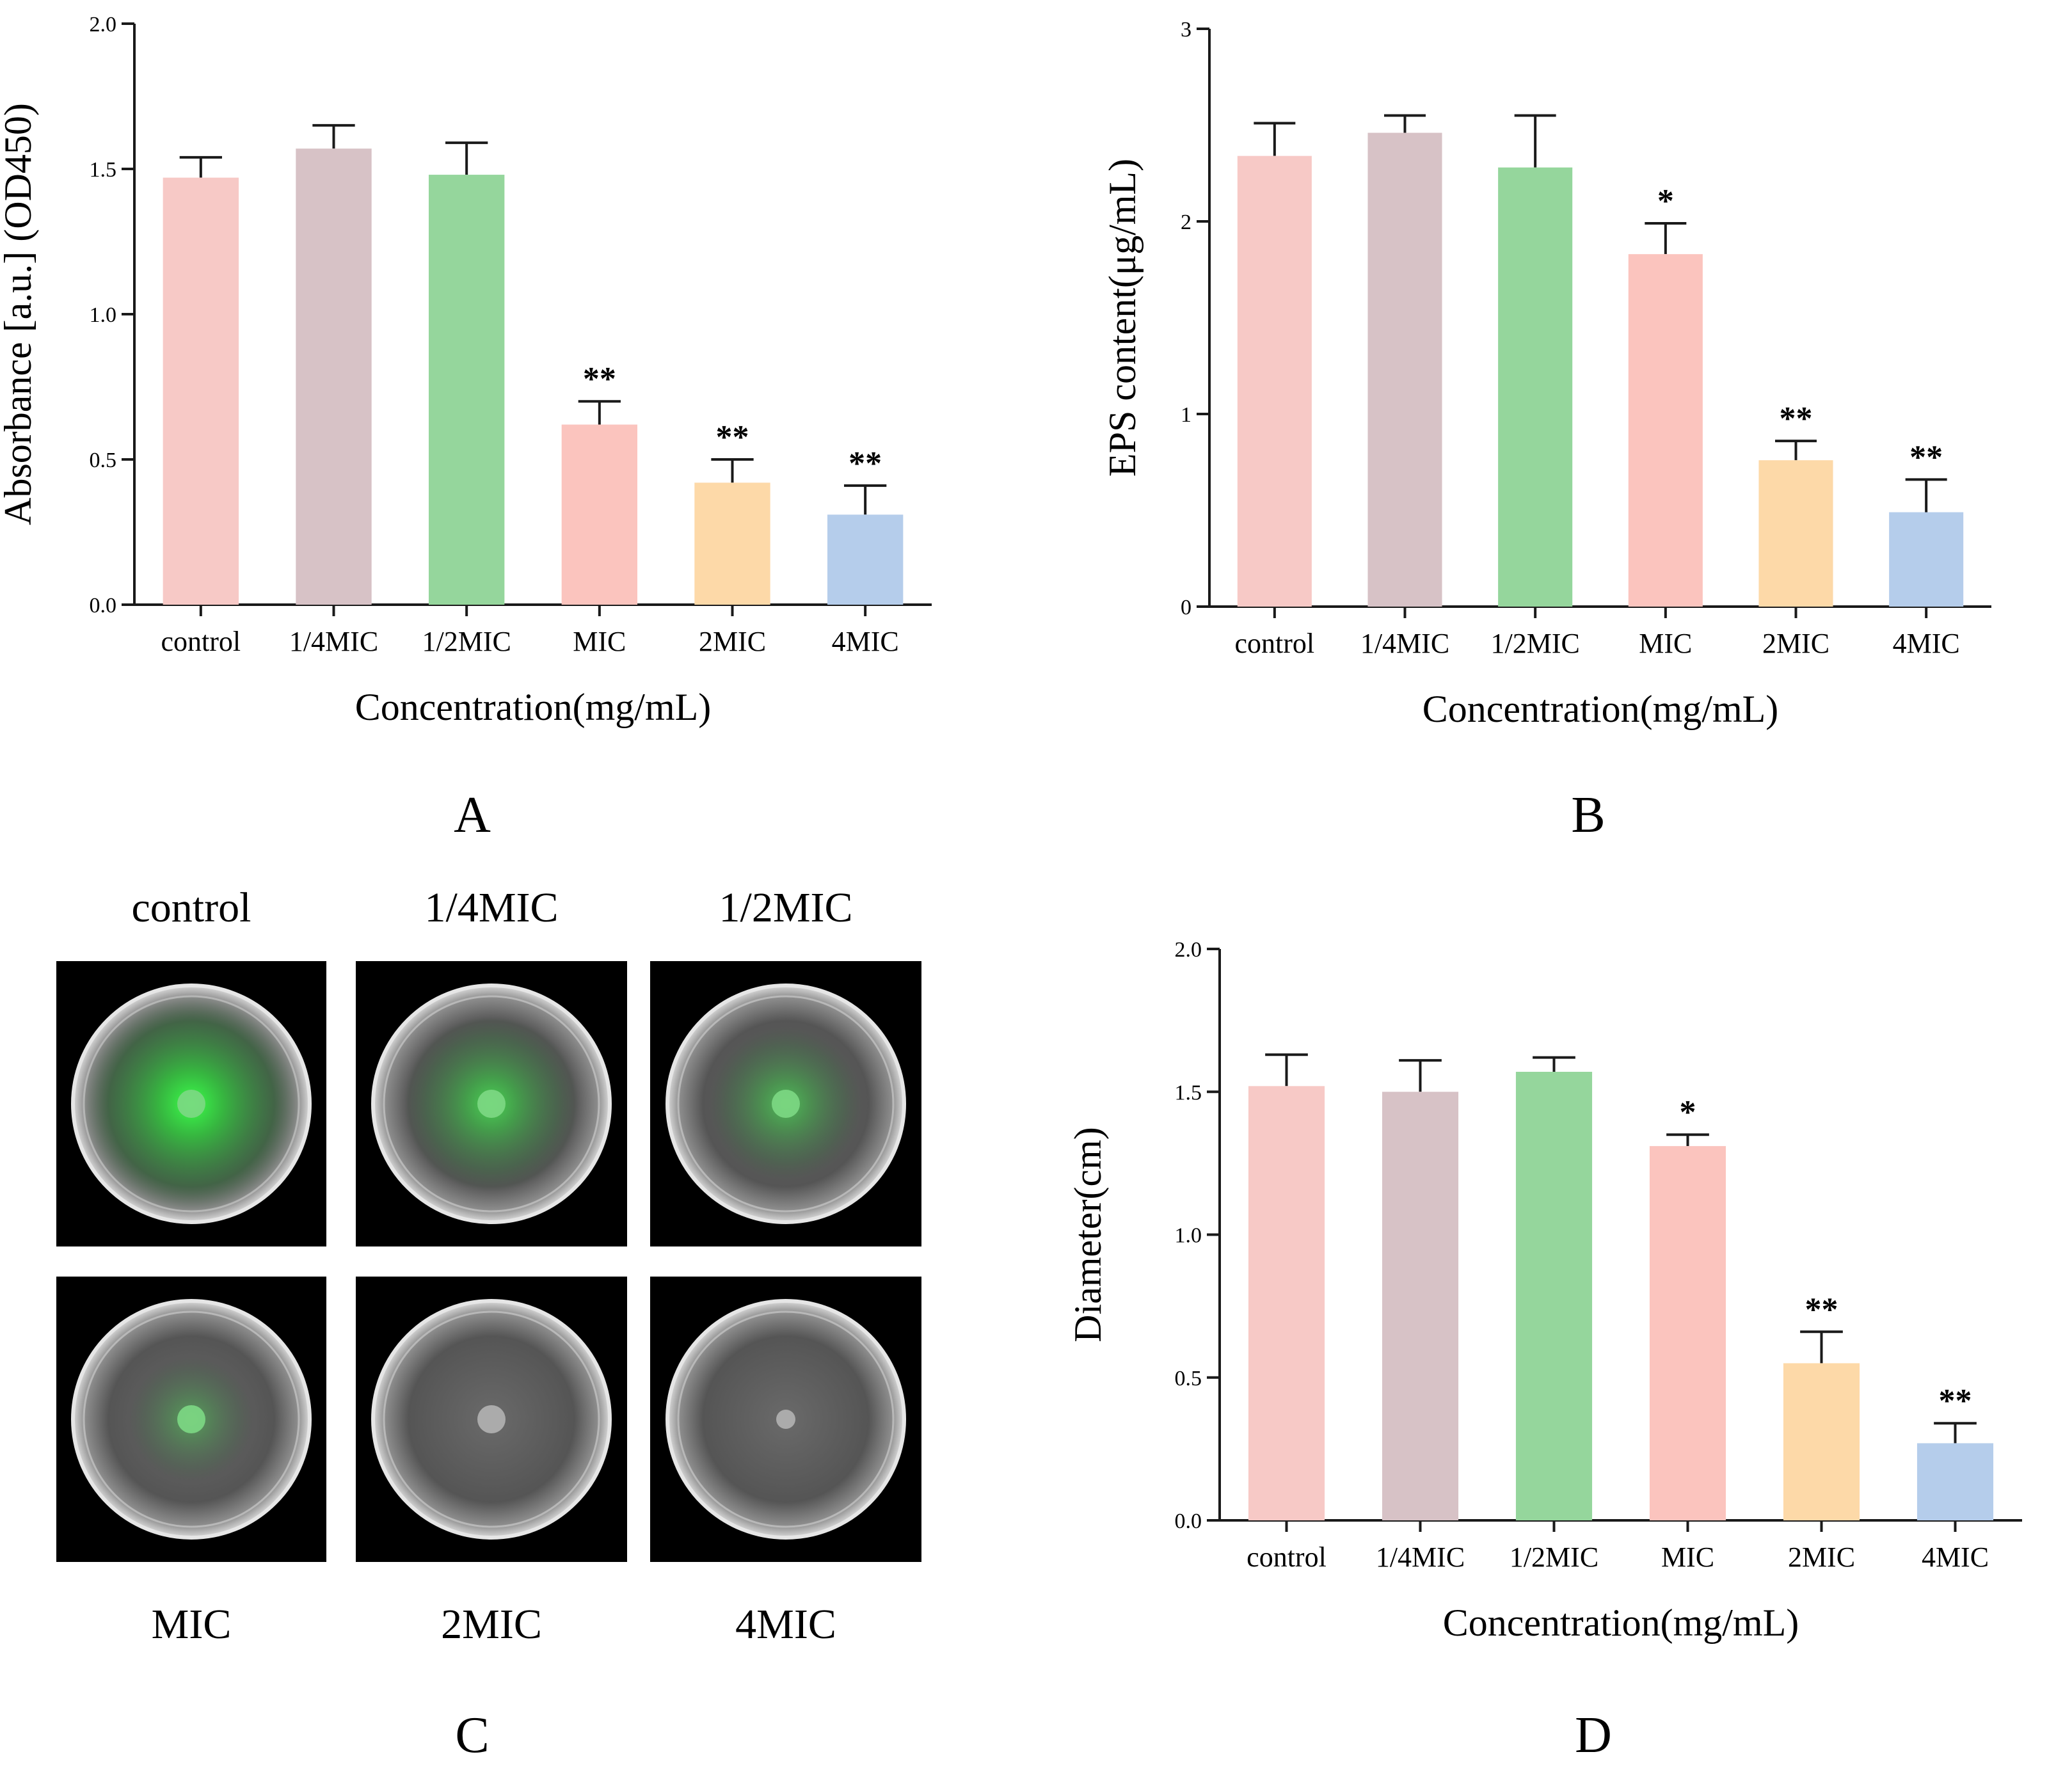 This screenshot has width=2072, height=1768. Describe the element at coordinates (1088, 1234) in the screenshot. I see `y-axis-title: Diameter(cm)` at that location.